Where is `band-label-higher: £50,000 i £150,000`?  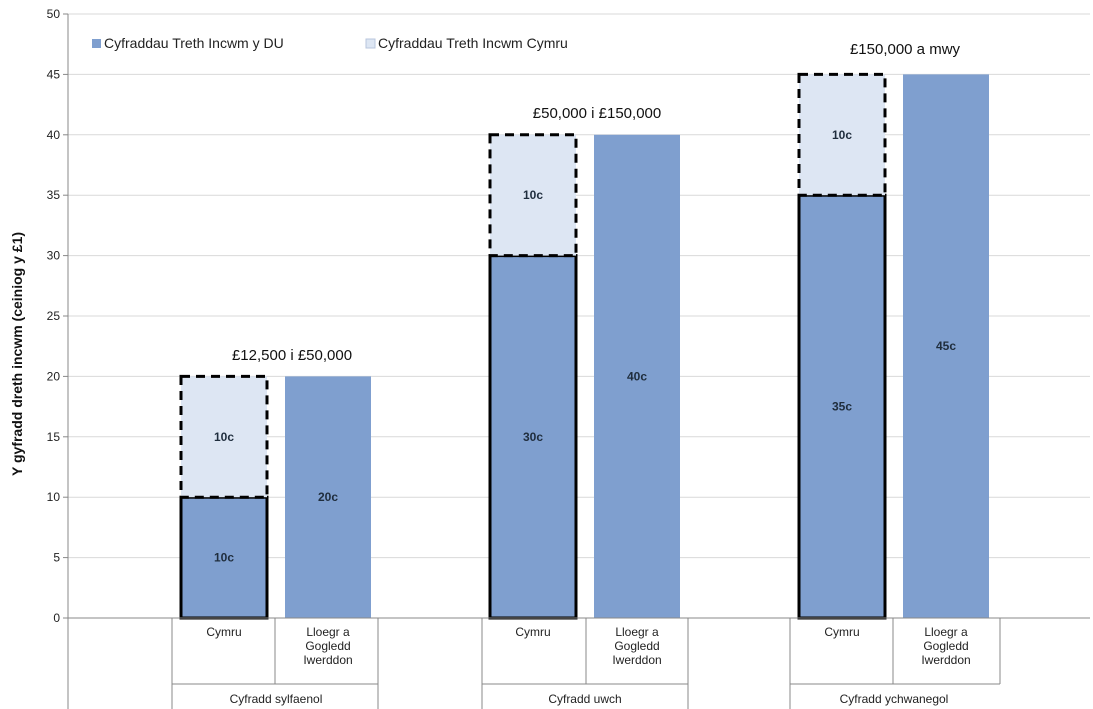
band-label-higher: £50,000 i £150,000 is located at coordinates (597, 113).